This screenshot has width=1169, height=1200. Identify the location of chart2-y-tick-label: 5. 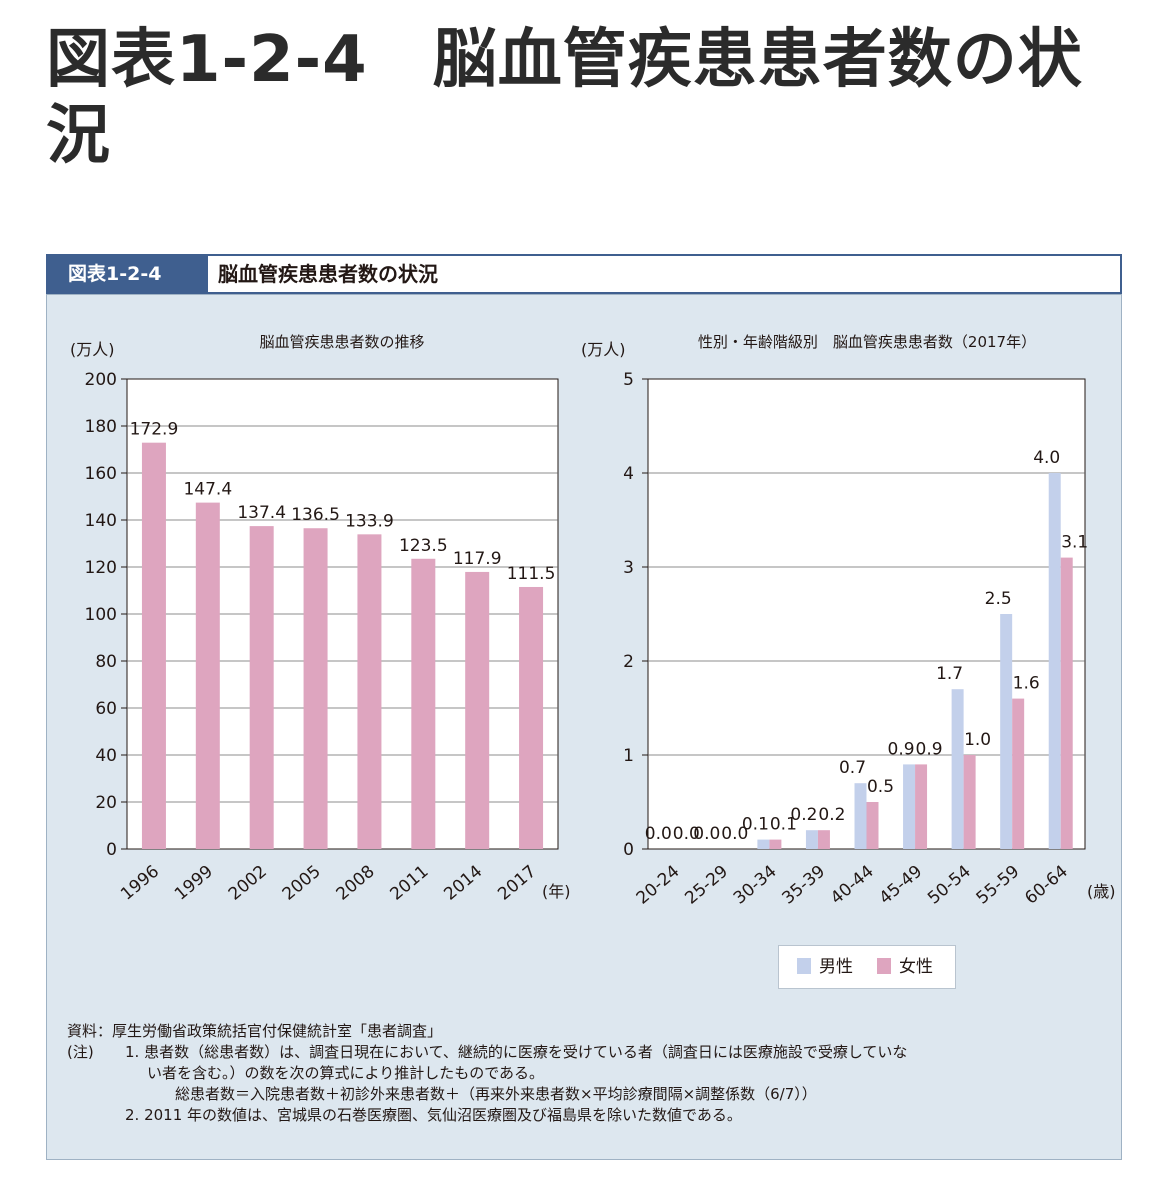
(628, 380).